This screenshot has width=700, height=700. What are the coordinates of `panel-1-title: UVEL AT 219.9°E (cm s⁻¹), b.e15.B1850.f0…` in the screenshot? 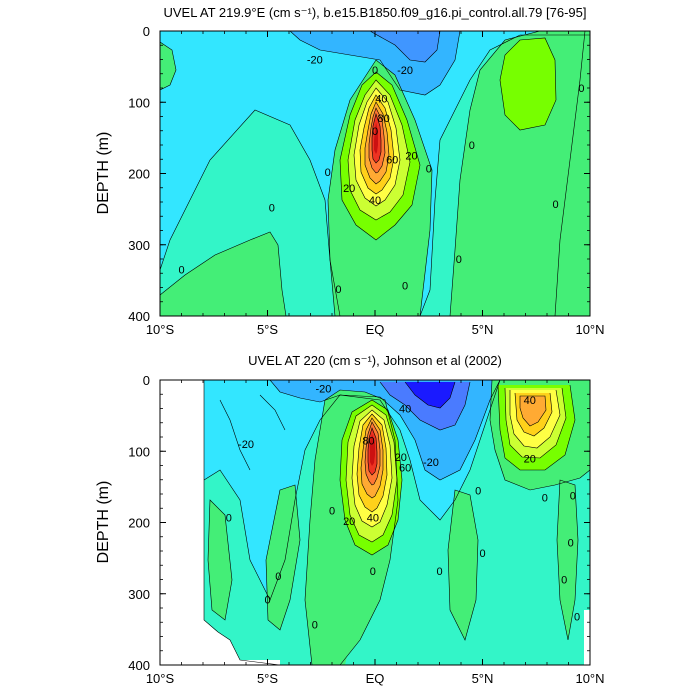 It's located at (374, 12).